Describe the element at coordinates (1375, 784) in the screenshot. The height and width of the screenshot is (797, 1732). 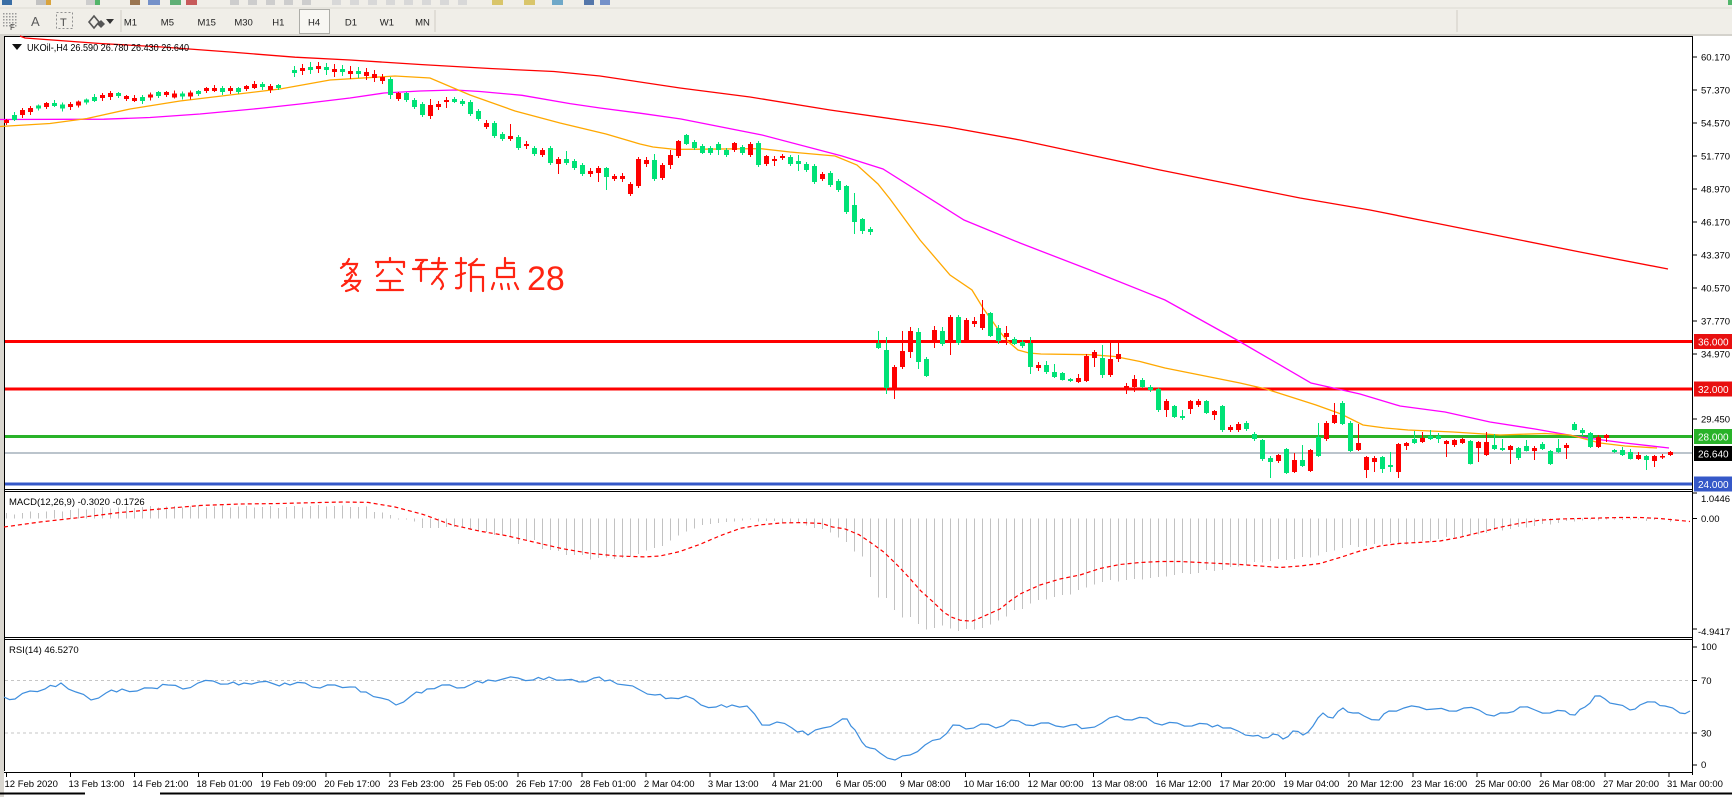
I see `svg-text: 20 Mar 12:00` at that location.